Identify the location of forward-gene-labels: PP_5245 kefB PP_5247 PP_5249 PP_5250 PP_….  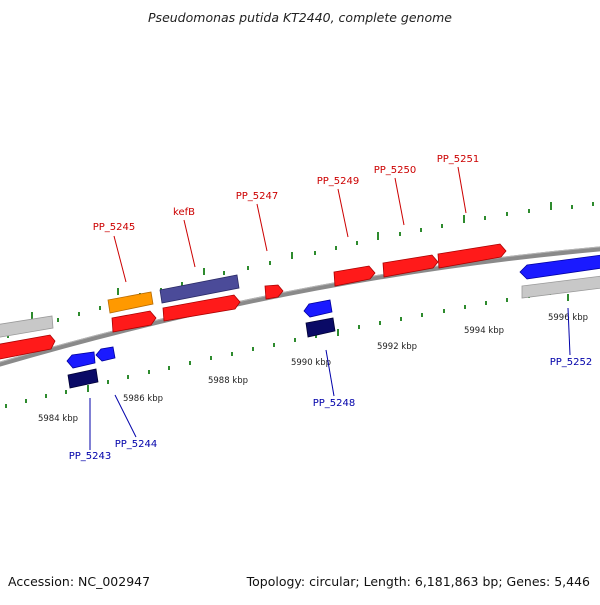
(286, 193).